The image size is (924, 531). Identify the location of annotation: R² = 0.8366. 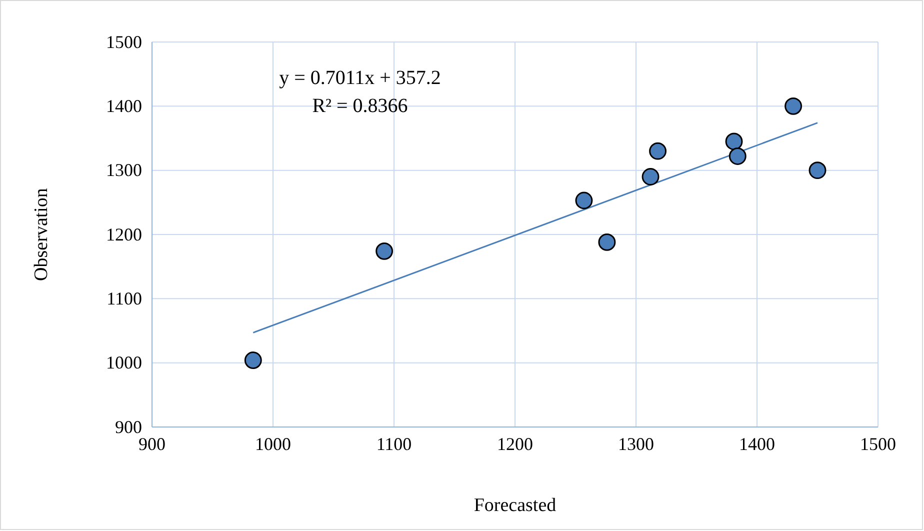
(360, 106).